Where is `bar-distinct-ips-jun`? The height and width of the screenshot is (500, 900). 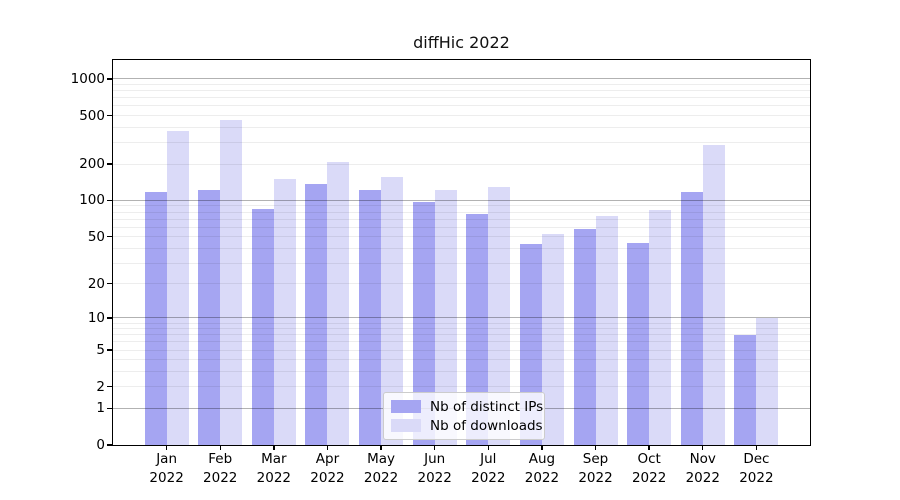 bar-distinct-ips-jun is located at coordinates (423, 323).